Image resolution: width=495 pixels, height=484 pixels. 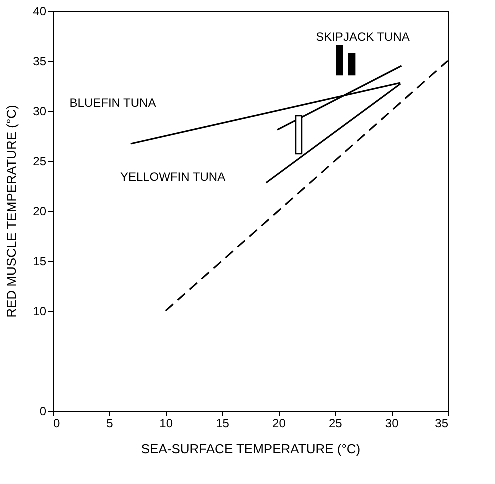 What do you see at coordinates (392, 423) in the screenshot?
I see `x-tick-label: 30` at bounding box center [392, 423].